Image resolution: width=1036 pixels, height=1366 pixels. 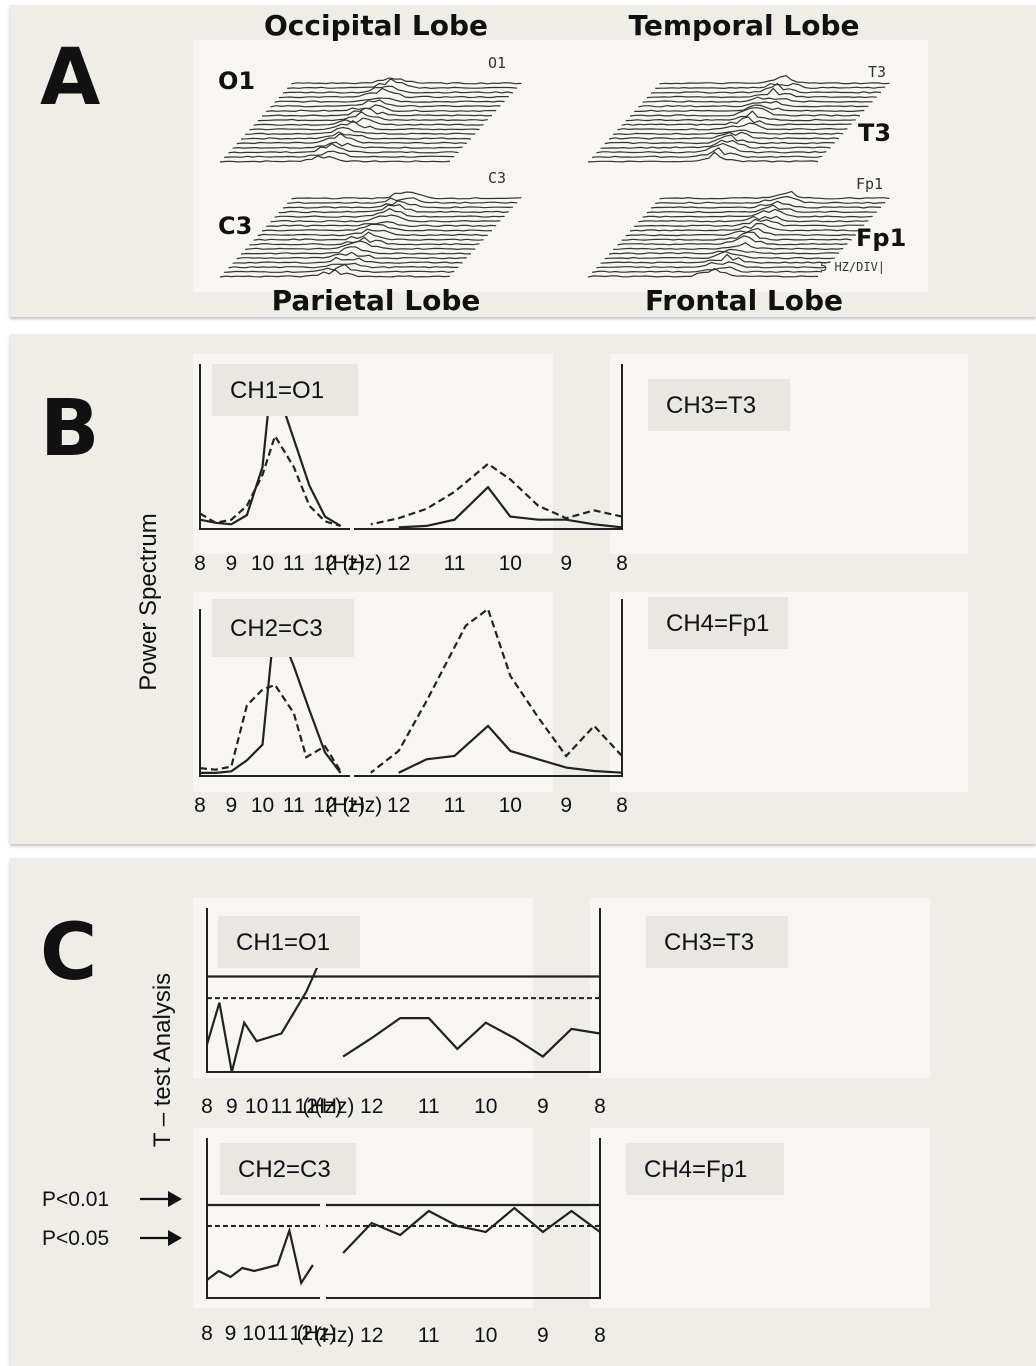 I want to click on chart-c-0: CH1=O18 9 10 11 12(Hz), so click(x=363, y=1008).